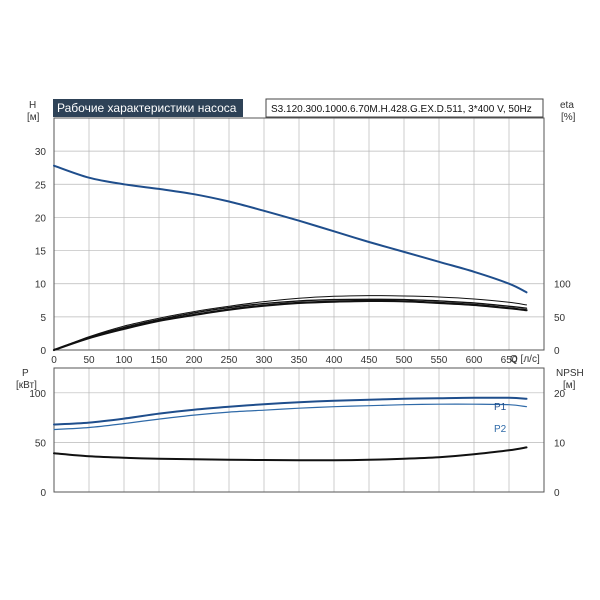 The height and width of the screenshot is (600, 600). Describe the element at coordinates (562, 285) in the screenshot. I see `eta-tick-label: 100` at that location.